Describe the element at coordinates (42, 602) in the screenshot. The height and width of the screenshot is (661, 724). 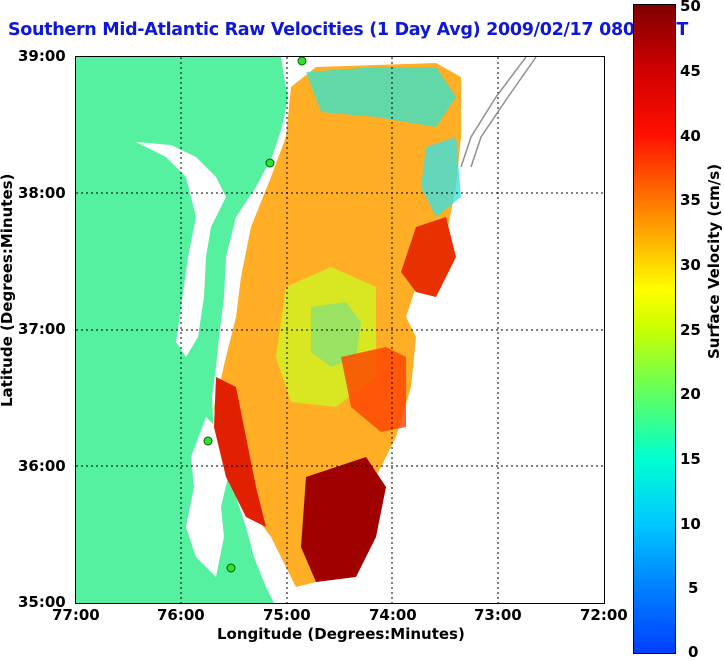
I see `ytick-35: 35:00` at that location.